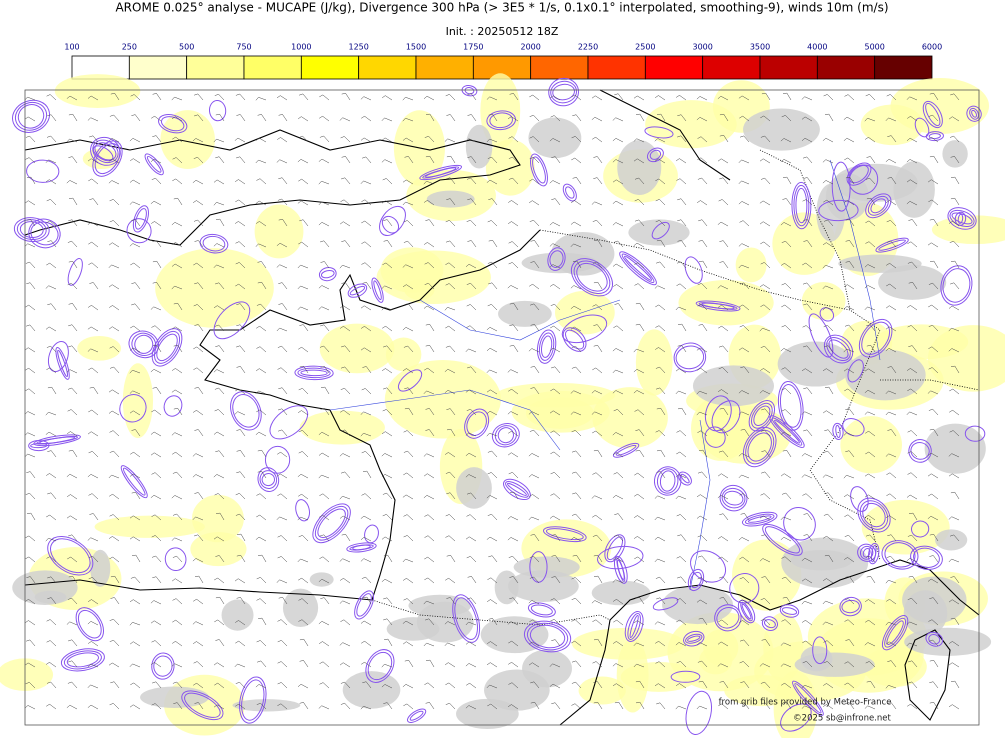 The image size is (1005, 738). Describe the element at coordinates (698, 605) in the screenshot. I see `cloud-area` at that location.